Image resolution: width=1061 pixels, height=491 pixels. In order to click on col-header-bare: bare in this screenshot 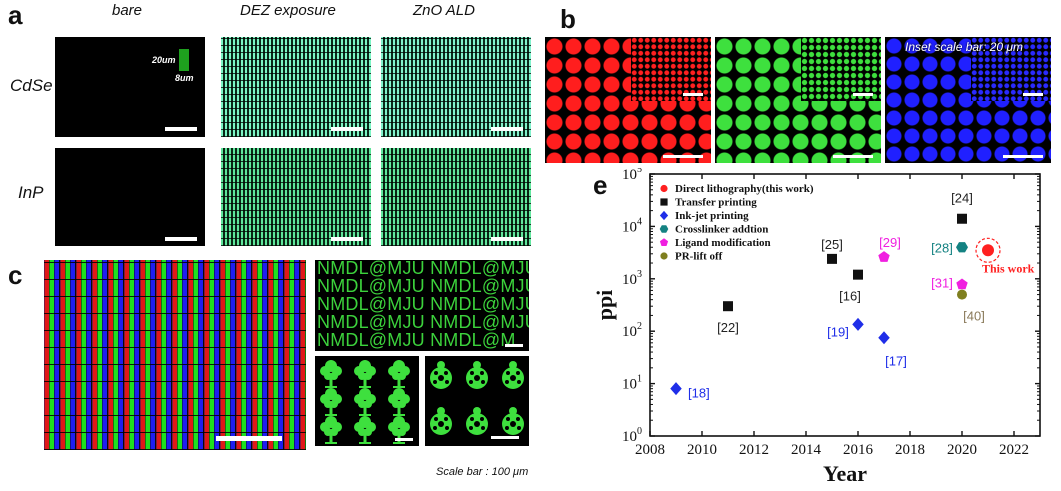, I will do `click(127, 10)`.